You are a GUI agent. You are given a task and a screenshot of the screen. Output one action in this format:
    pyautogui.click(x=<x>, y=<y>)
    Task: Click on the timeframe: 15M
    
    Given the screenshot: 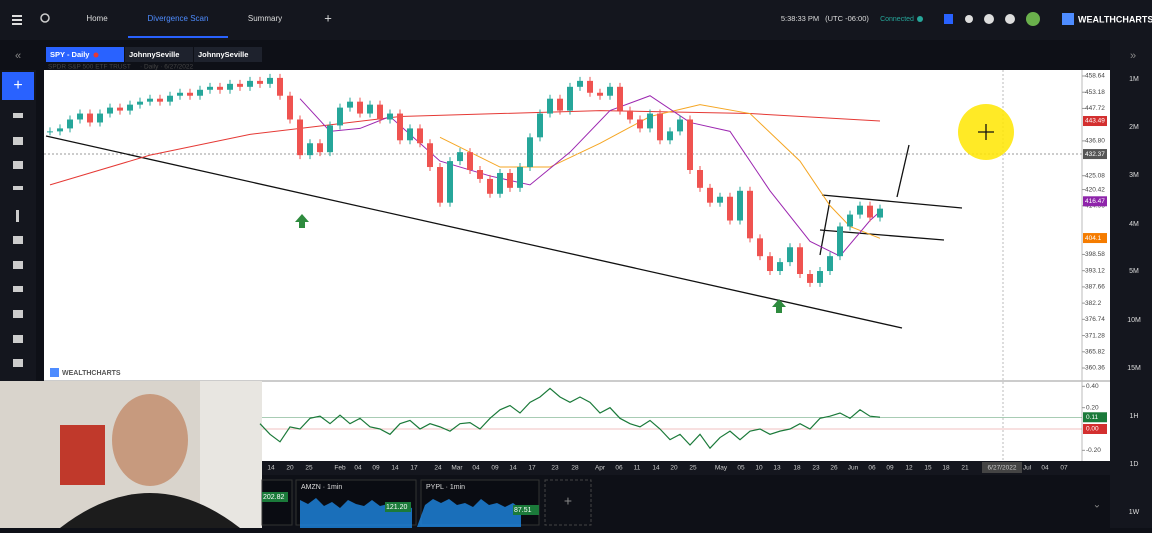 What is the action you would take?
    pyautogui.click(x=1134, y=368)
    